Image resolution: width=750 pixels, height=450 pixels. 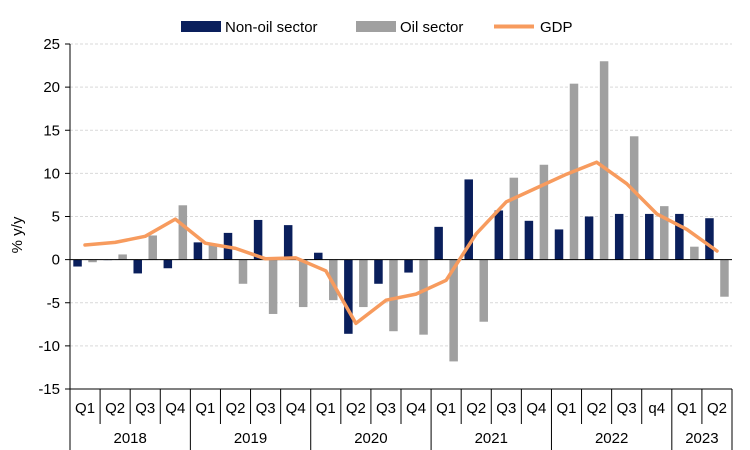 I want to click on year-label: 2023, so click(x=701, y=438).